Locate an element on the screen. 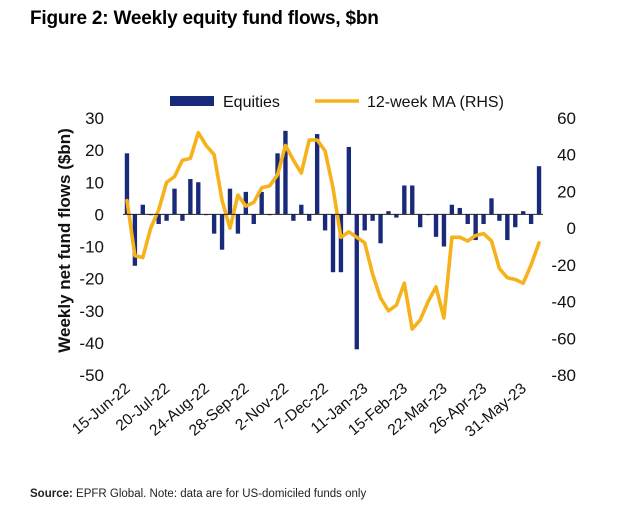  chart-title: Figure 2: Weekly equity fund flows, $bn is located at coordinates (204, 18).